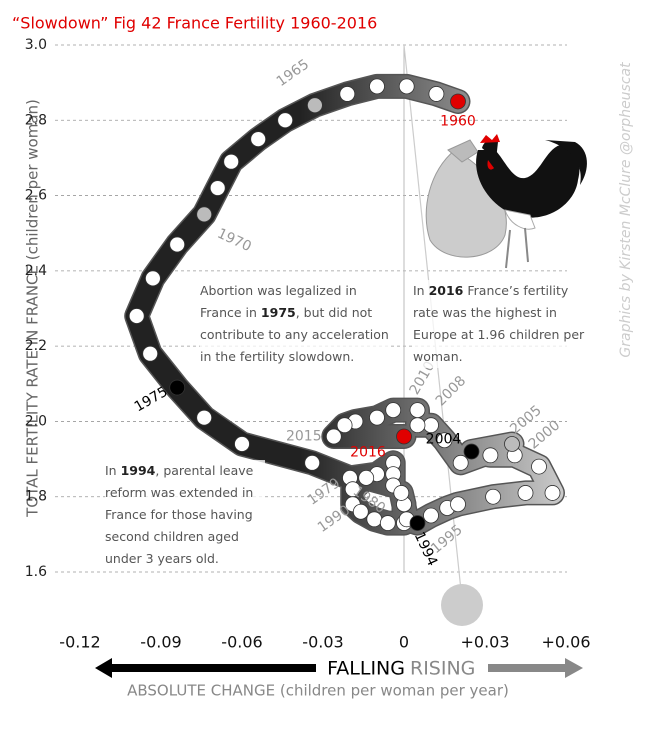  Describe the element at coordinates (205, 668) in the screenshot. I see `falling-arrow` at that location.